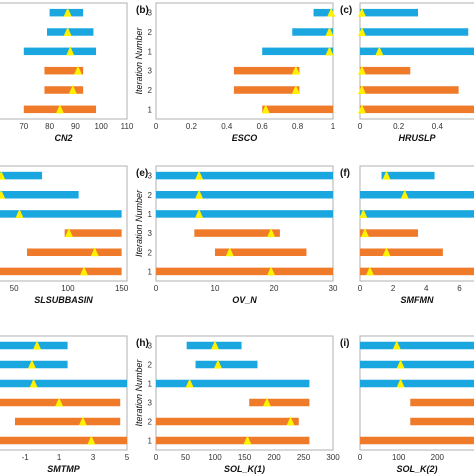 The height and width of the screenshot is (474, 474). Describe the element at coordinates (63, 469) in the screenshot. I see `x-axis-label: SMTMP` at that location.